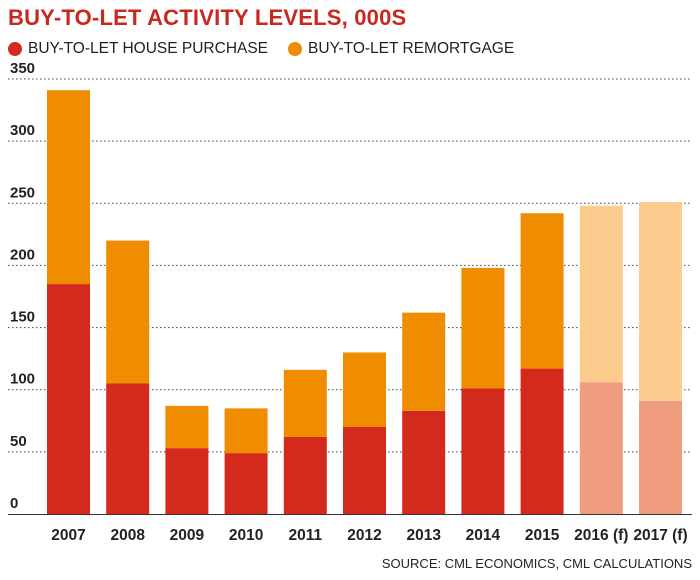 Image resolution: width=700 pixels, height=580 pixels. Describe the element at coordinates (22, 68) in the screenshot. I see `y-tick-label-350: 350` at that location.